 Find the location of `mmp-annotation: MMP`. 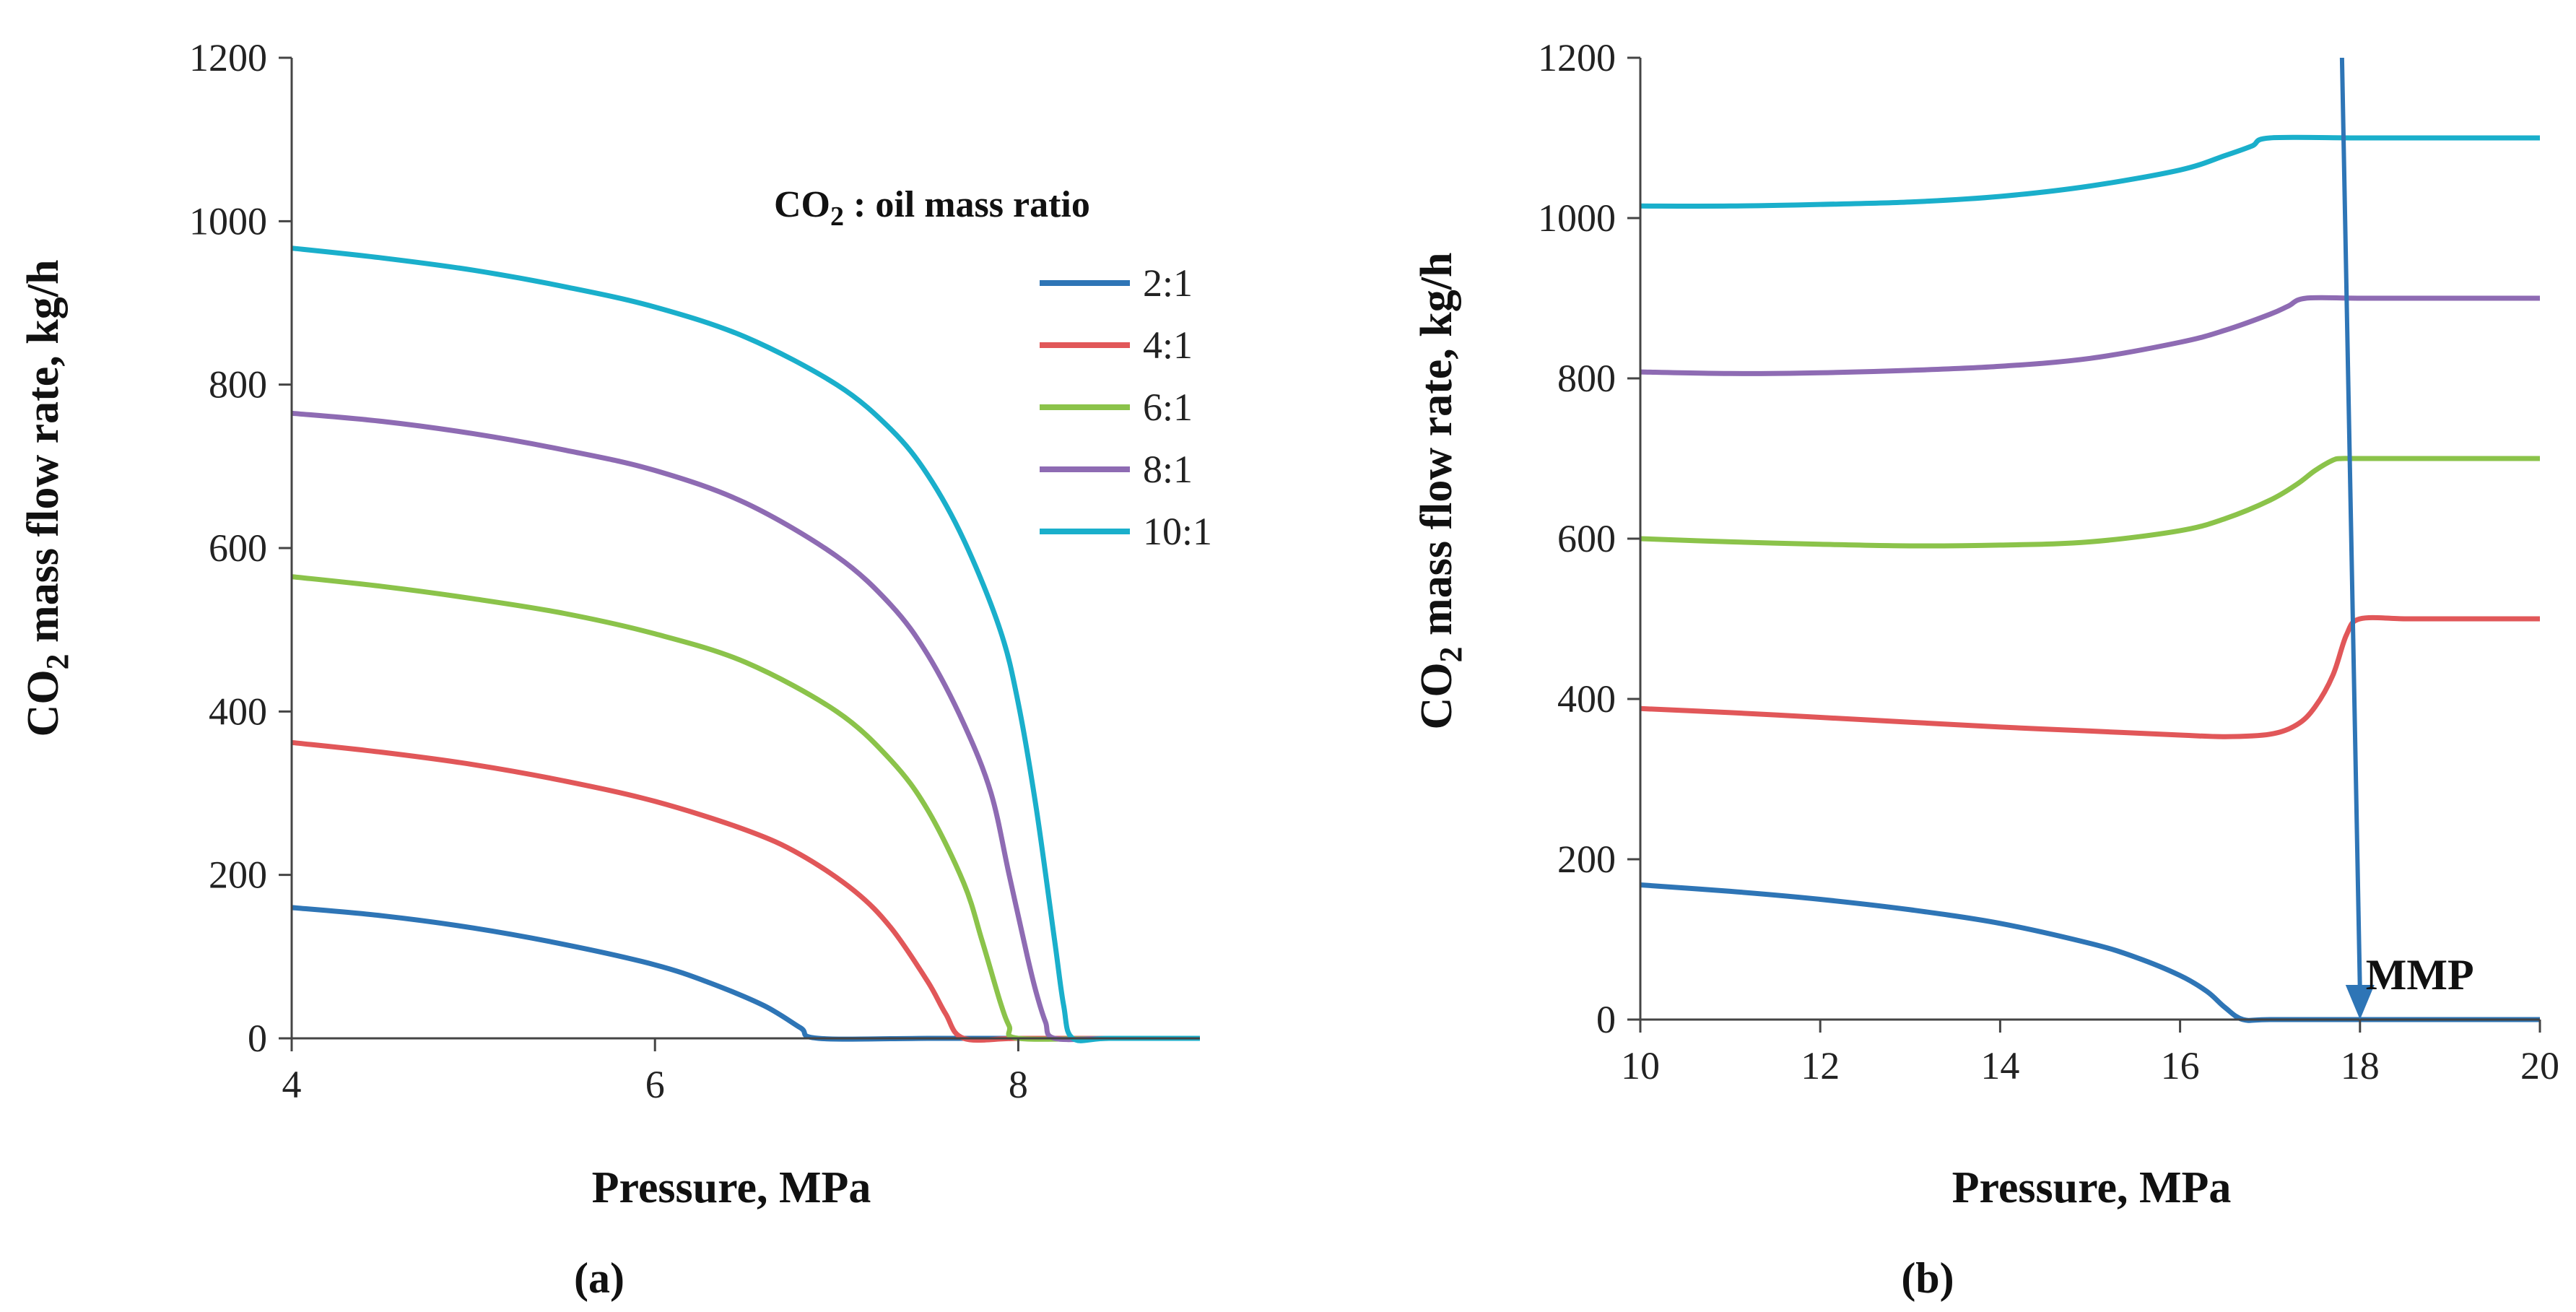

mmp-annotation: MMP is located at coordinates (2406, 538).